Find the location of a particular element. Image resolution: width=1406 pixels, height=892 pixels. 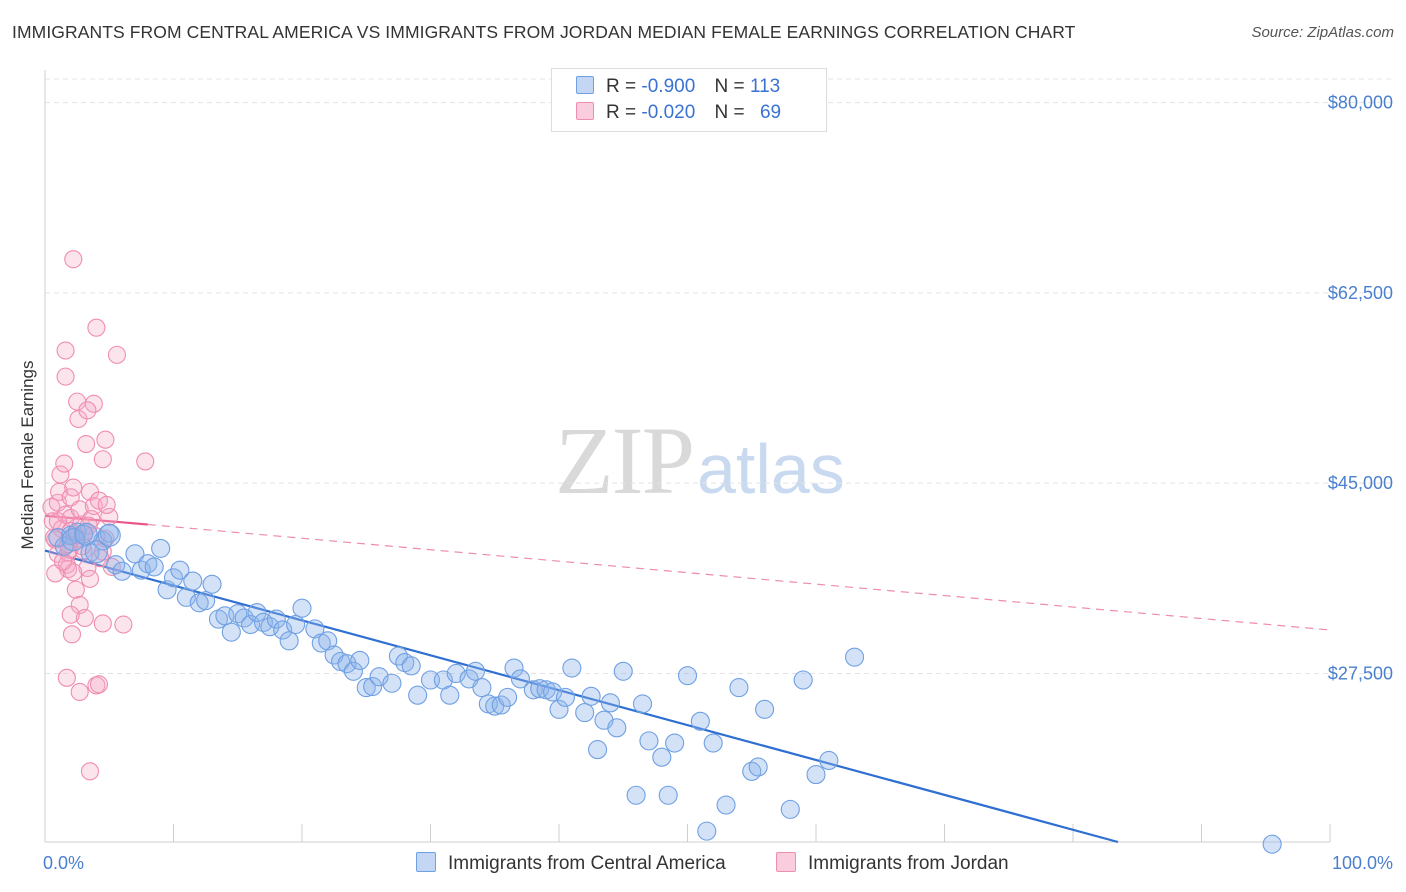

watermark-atlas: atlas is located at coordinates (771, 469).